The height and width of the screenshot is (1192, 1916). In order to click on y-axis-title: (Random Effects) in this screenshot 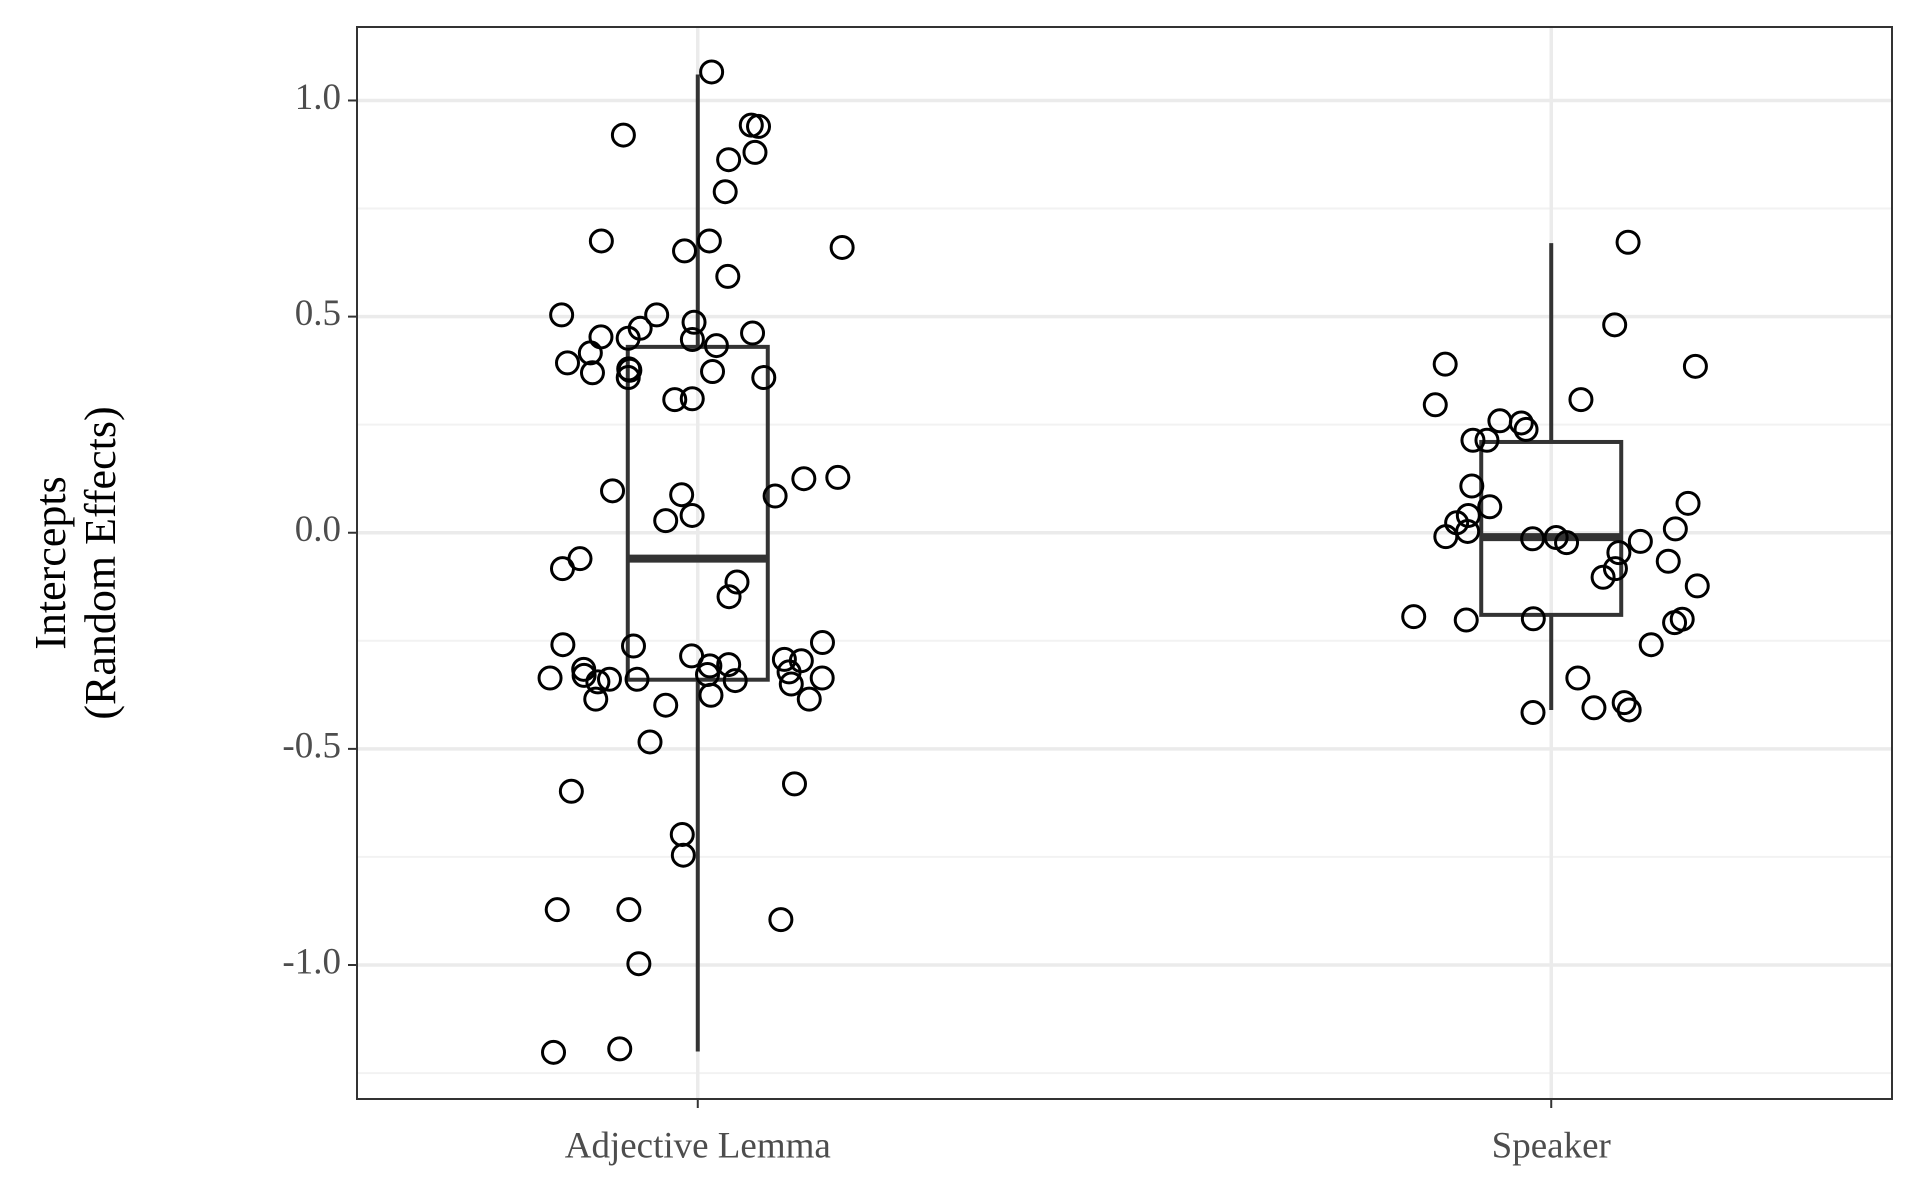, I will do `click(100, 562)`.